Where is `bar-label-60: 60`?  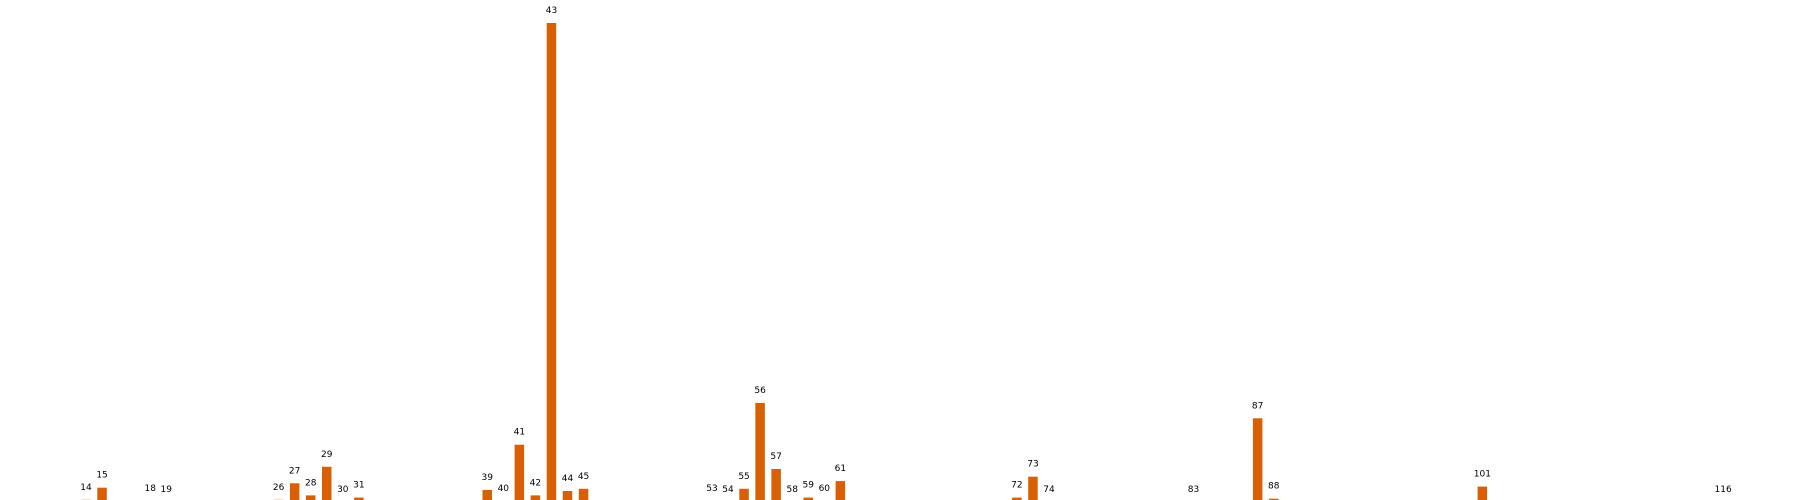
bar-label-60: 60 is located at coordinates (825, 489).